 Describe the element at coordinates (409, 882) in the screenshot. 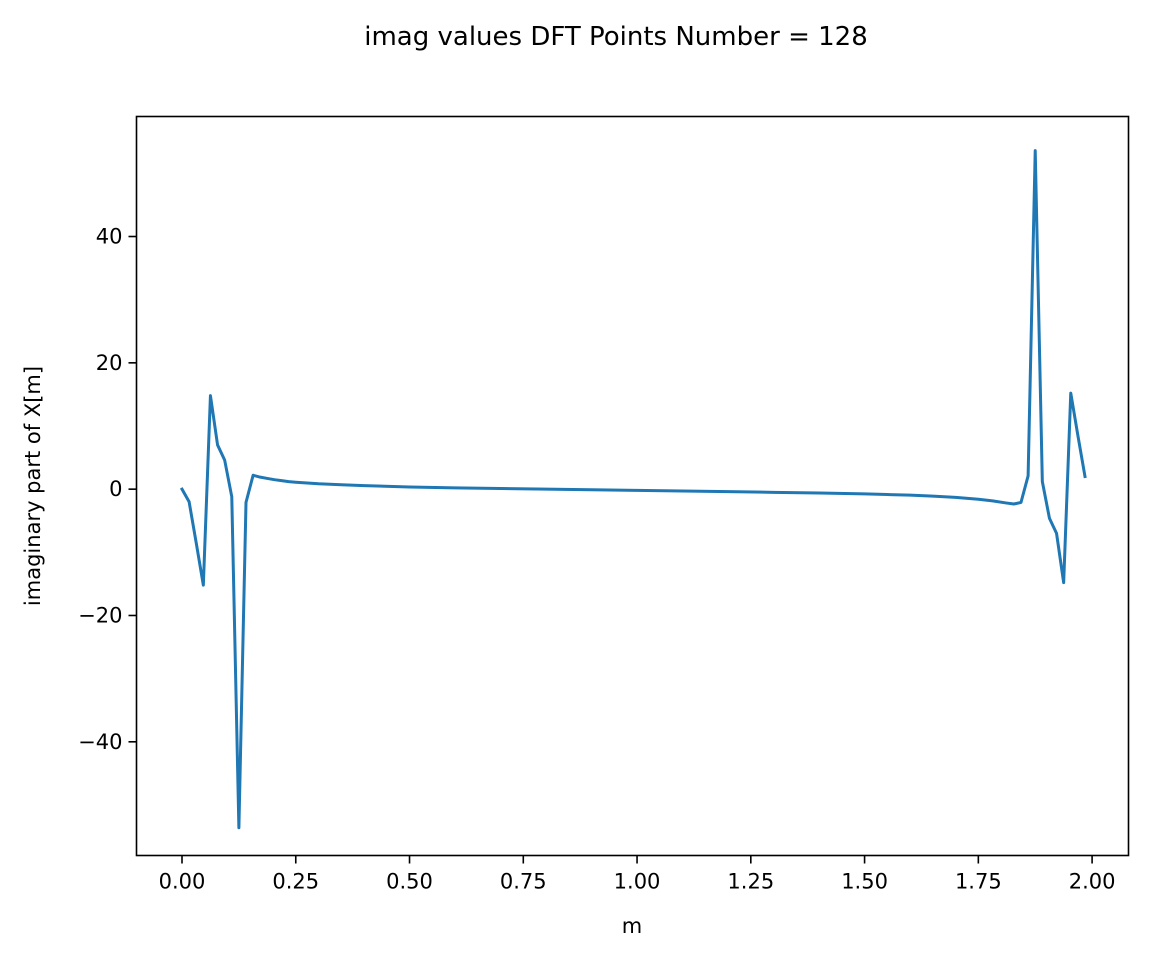

I see `x-tick-label: 0.50` at that location.